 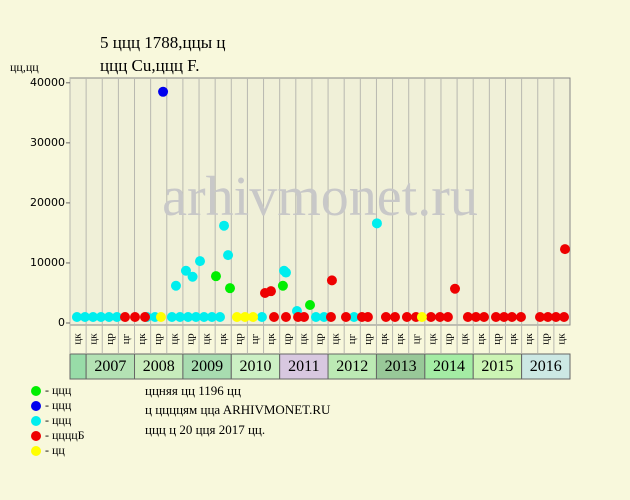 What do you see at coordinates (47, 82) in the screenshot?
I see `y-tick-label: 40000` at bounding box center [47, 82].